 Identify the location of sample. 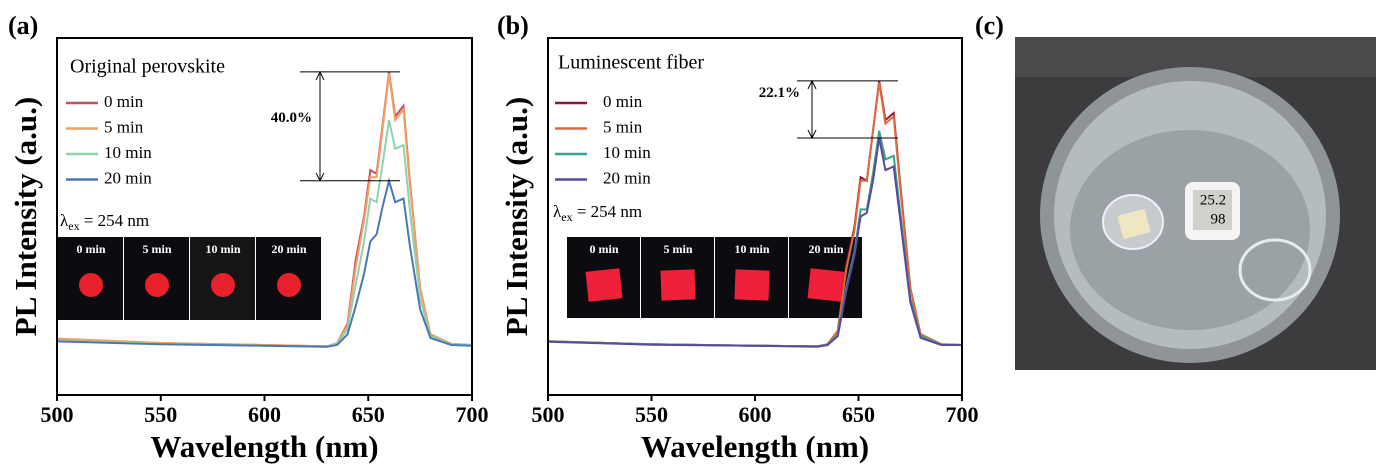
(1134, 224).